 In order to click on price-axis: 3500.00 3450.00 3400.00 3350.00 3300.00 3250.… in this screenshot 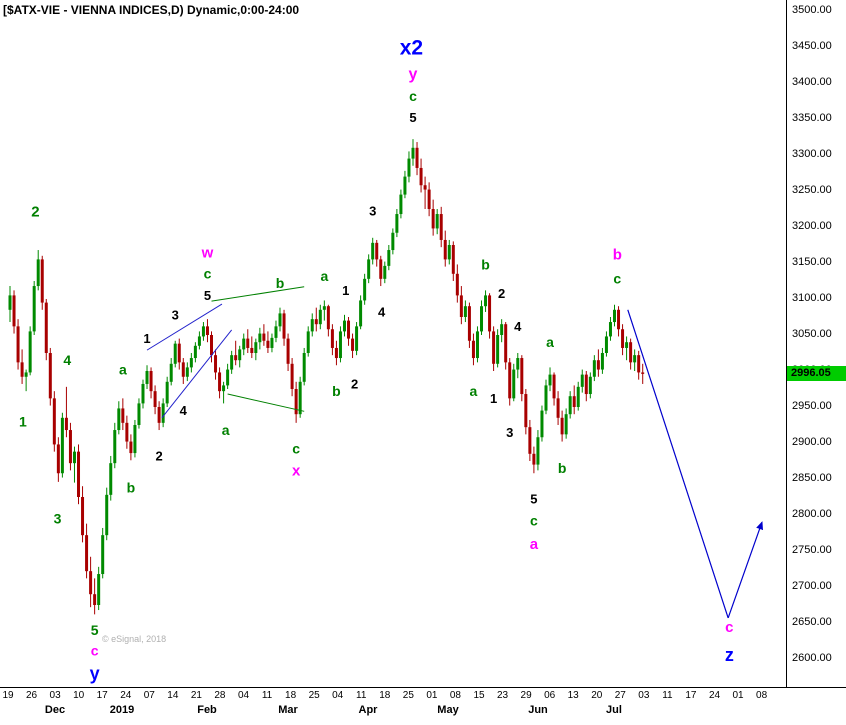, I will do `click(816, 343)`.